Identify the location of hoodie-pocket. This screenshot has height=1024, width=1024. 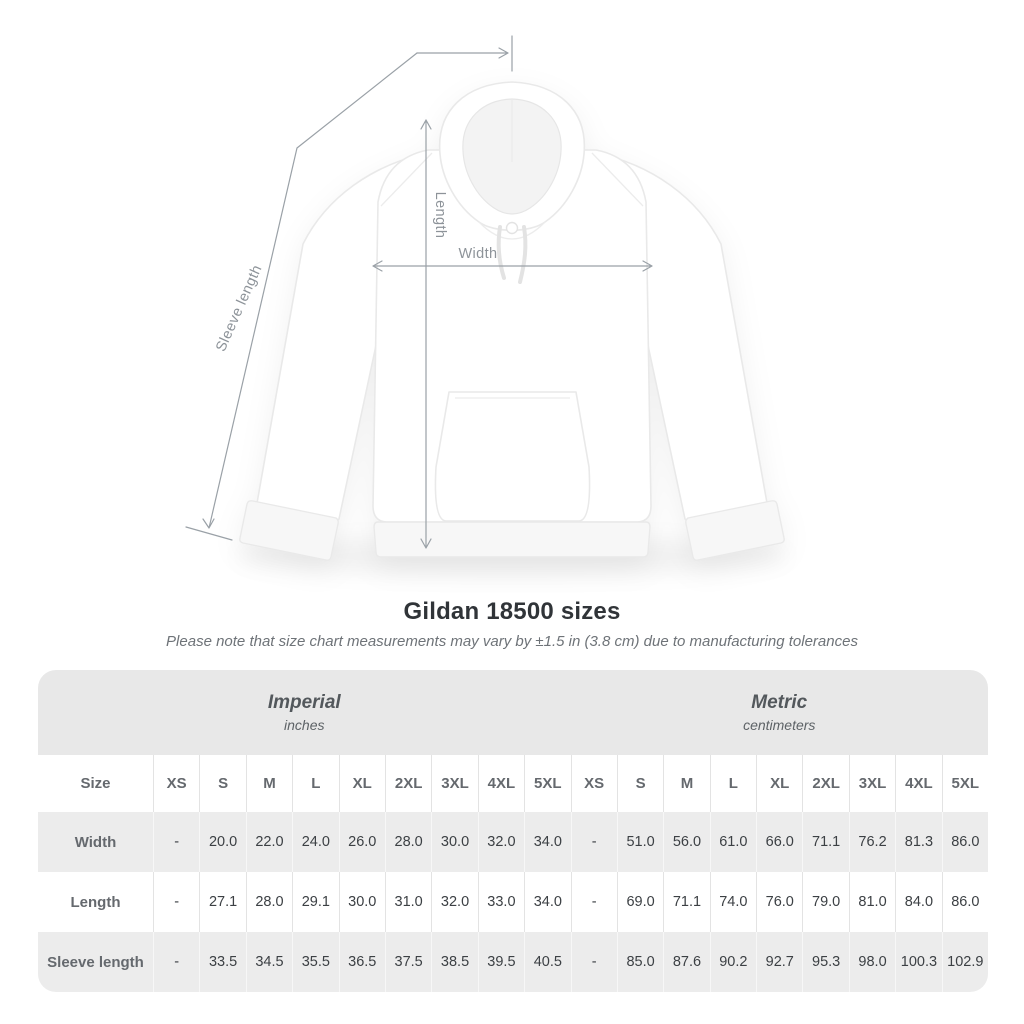
(512, 456).